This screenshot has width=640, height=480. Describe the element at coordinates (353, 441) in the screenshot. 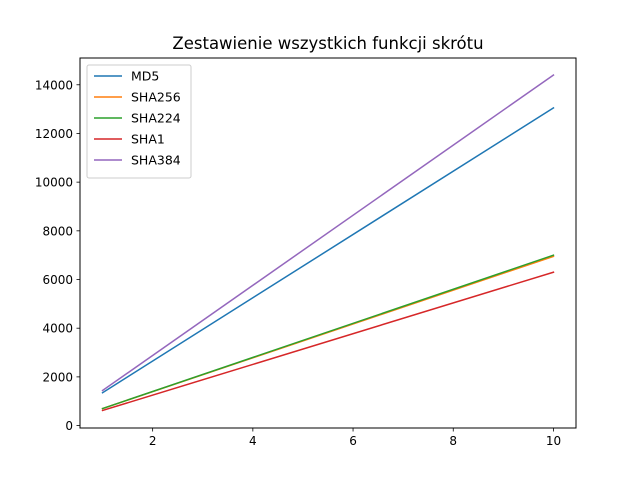

I see `x-tick-label: 6` at that location.